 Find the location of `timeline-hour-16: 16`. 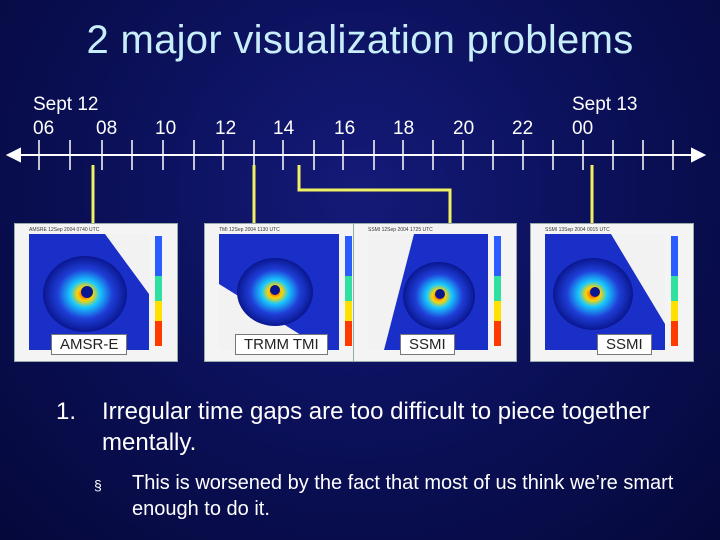

timeline-hour-16: 16 is located at coordinates (345, 128).